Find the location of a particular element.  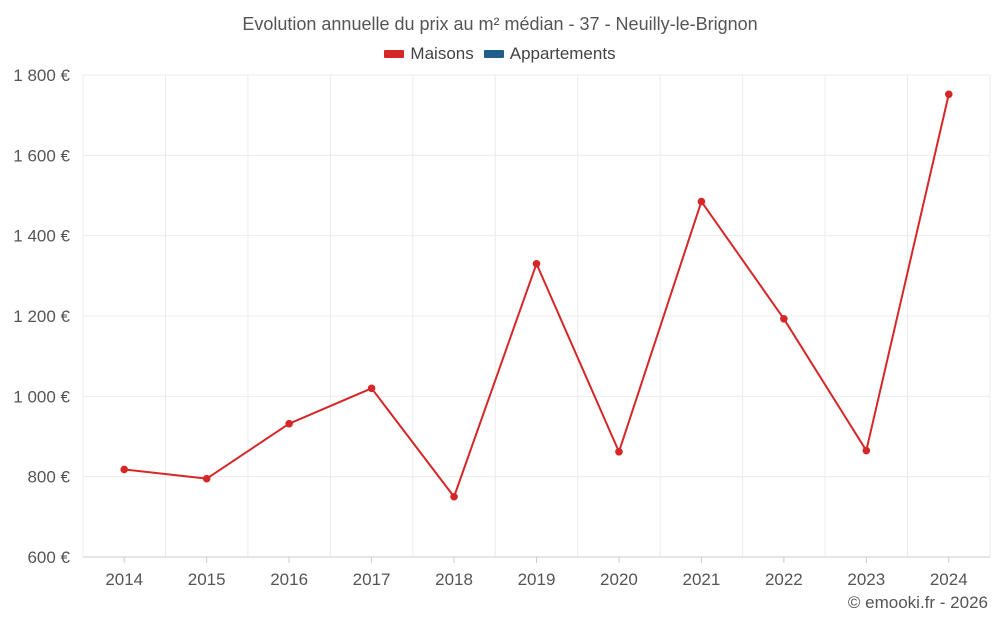

y-tick-label: 1 200 € is located at coordinates (41, 316).